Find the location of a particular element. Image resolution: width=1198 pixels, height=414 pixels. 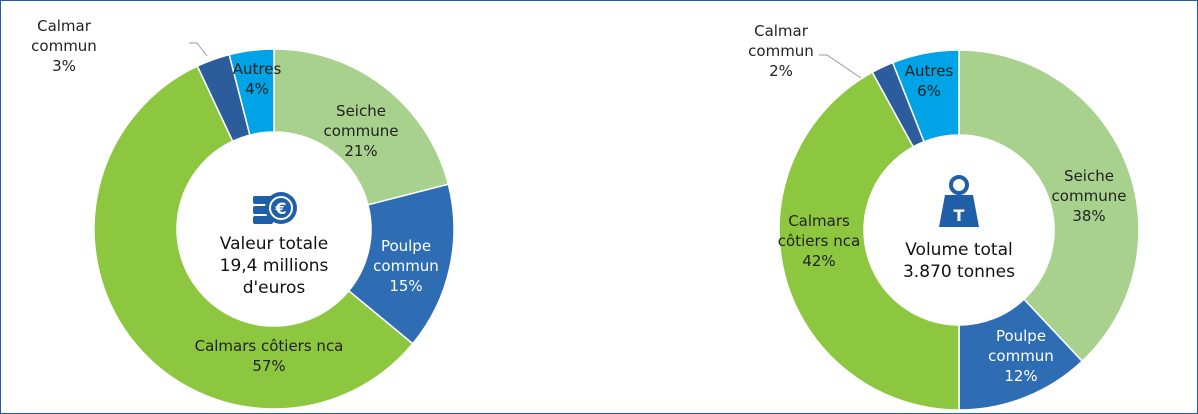

segment-label: Calmars côtiers nca 57% is located at coordinates (269, 356).